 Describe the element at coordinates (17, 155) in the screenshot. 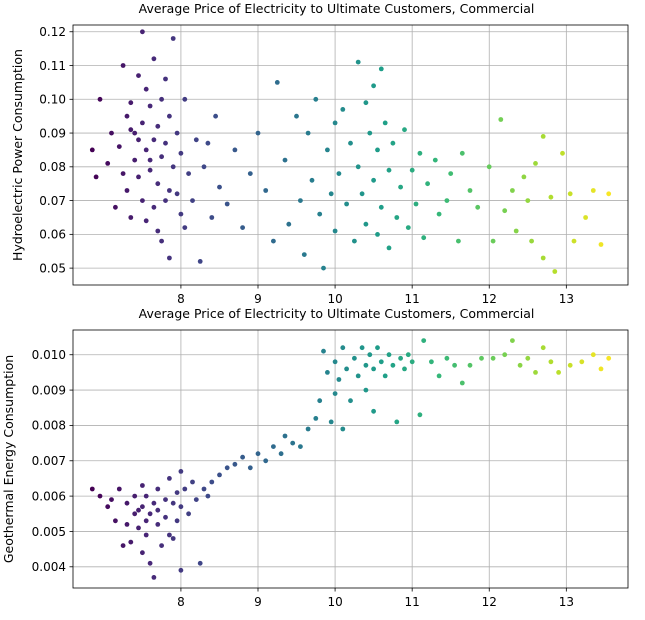

I see `y-axis-label: Hydroelectric Power Consumption` at that location.